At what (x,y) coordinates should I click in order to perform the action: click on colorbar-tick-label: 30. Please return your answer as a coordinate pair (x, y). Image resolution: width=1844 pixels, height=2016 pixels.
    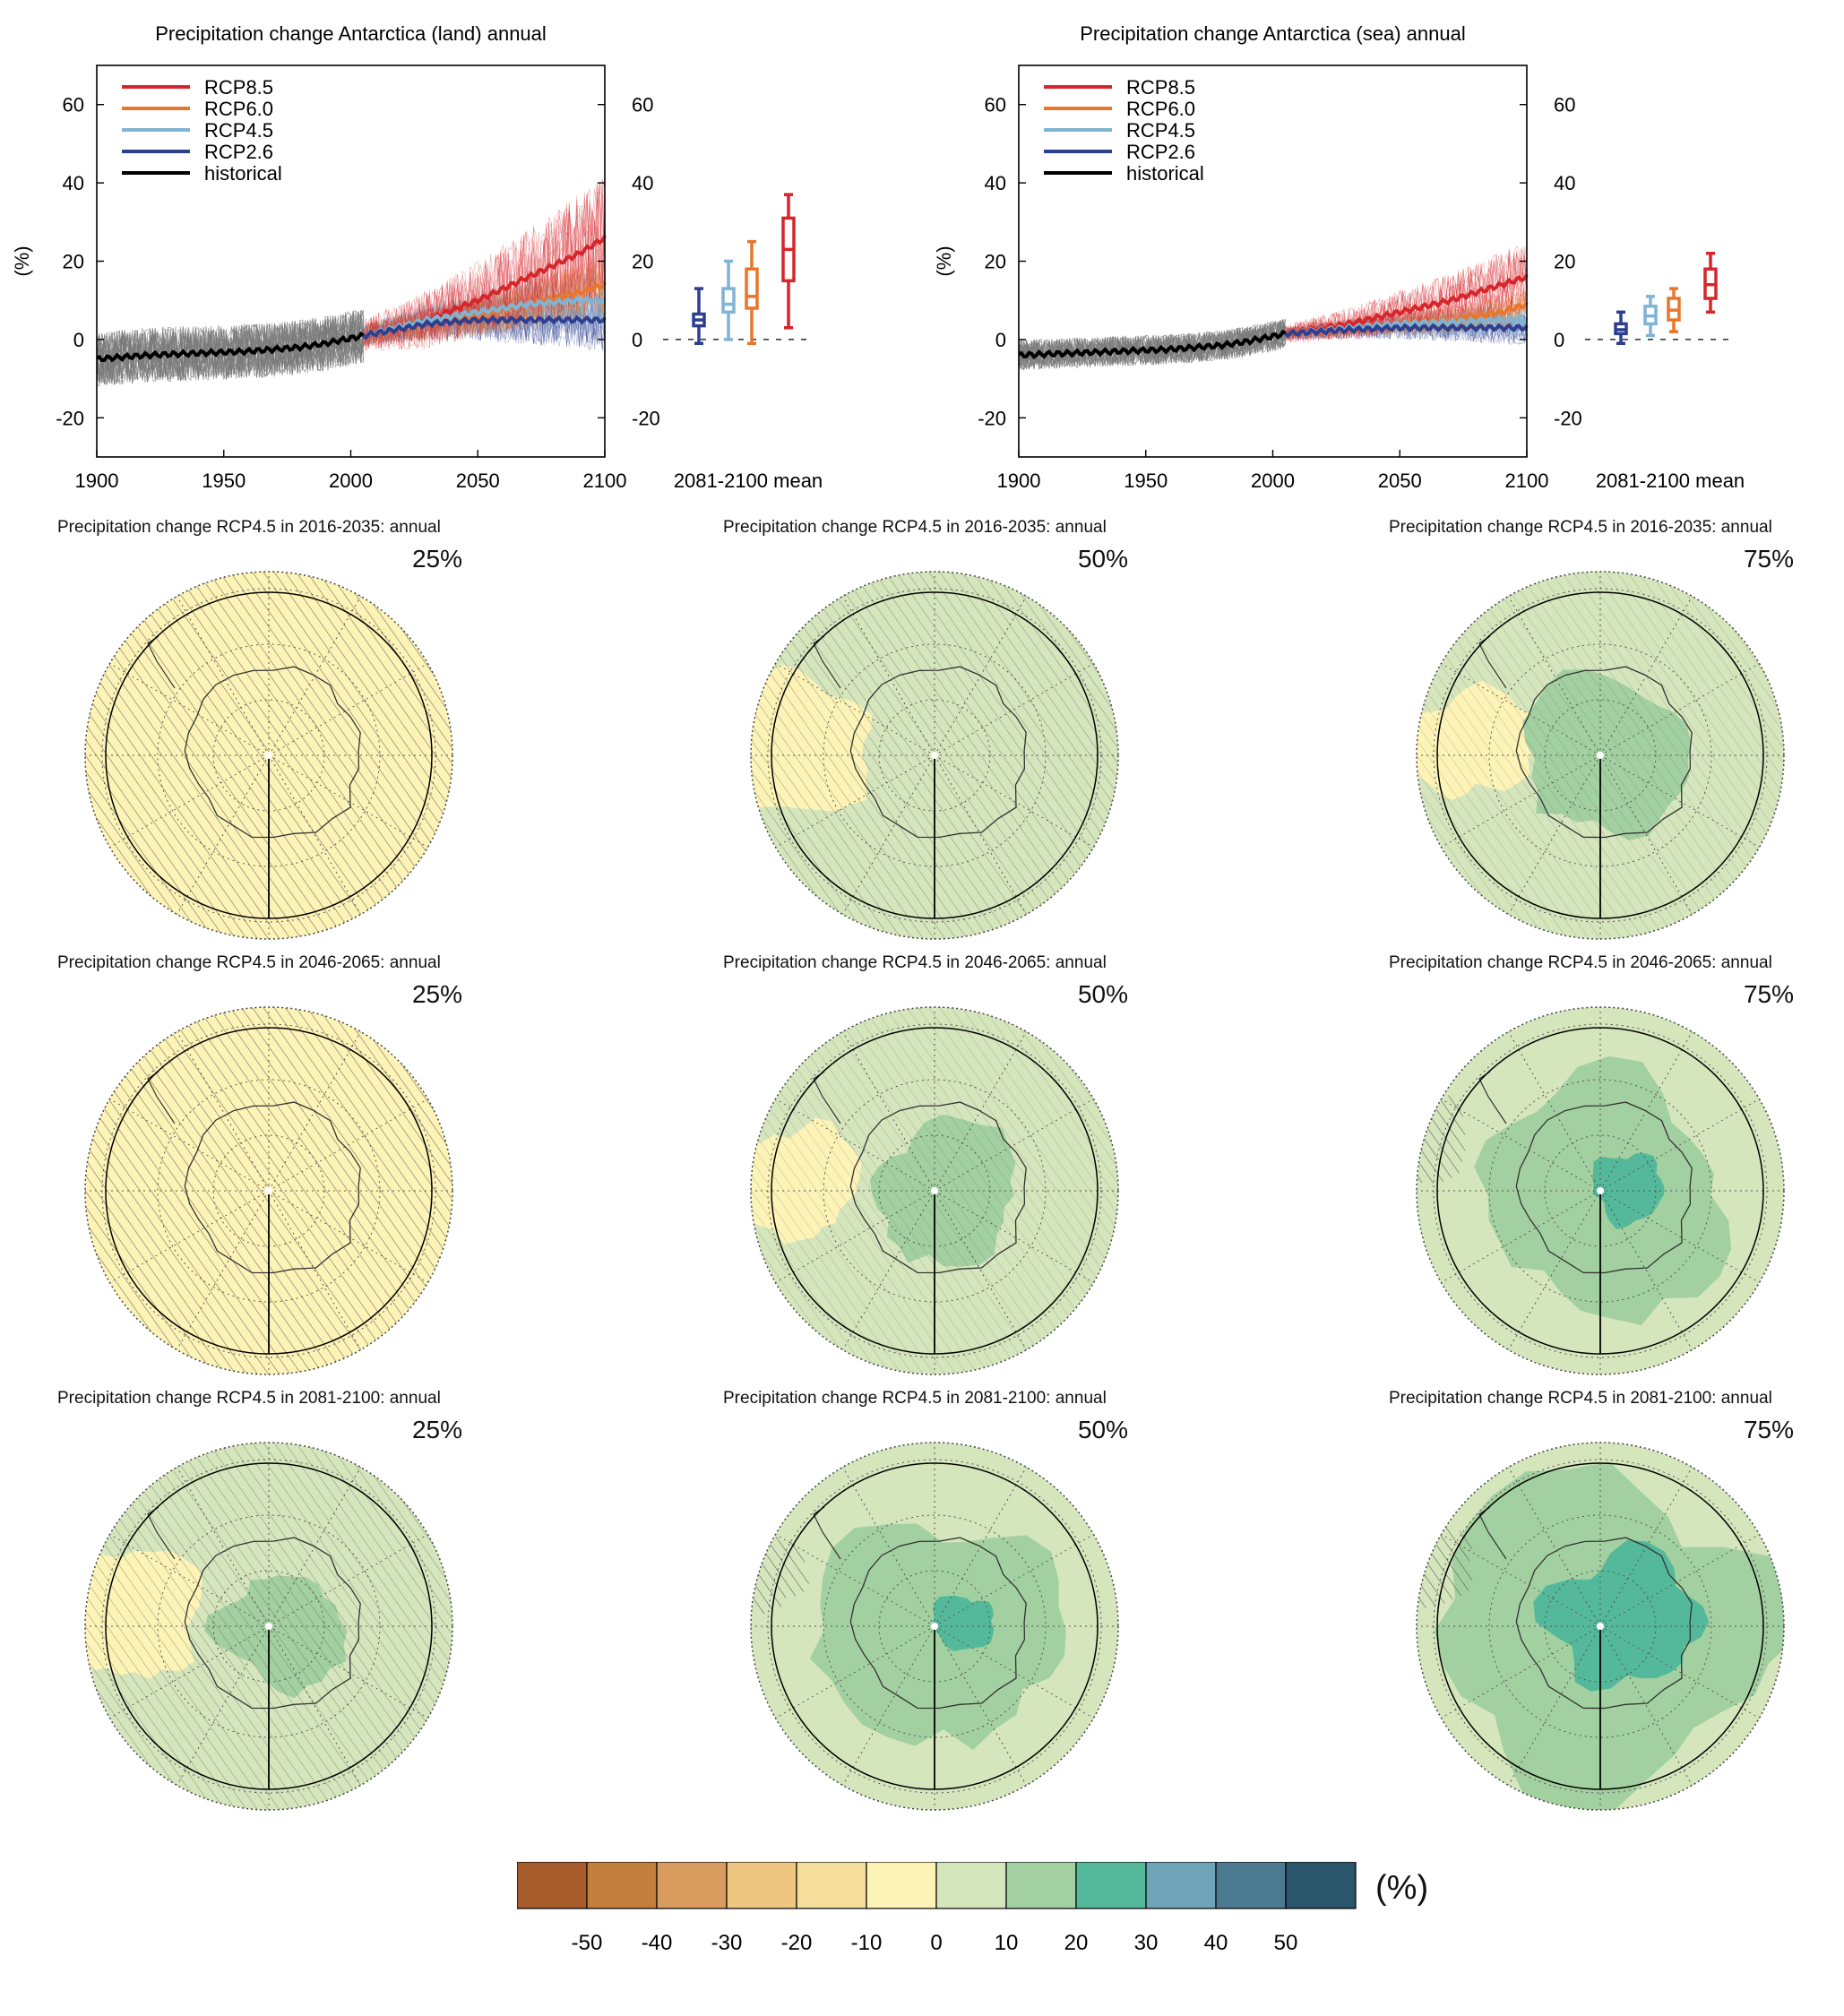
    Looking at the image, I should click on (1146, 1943).